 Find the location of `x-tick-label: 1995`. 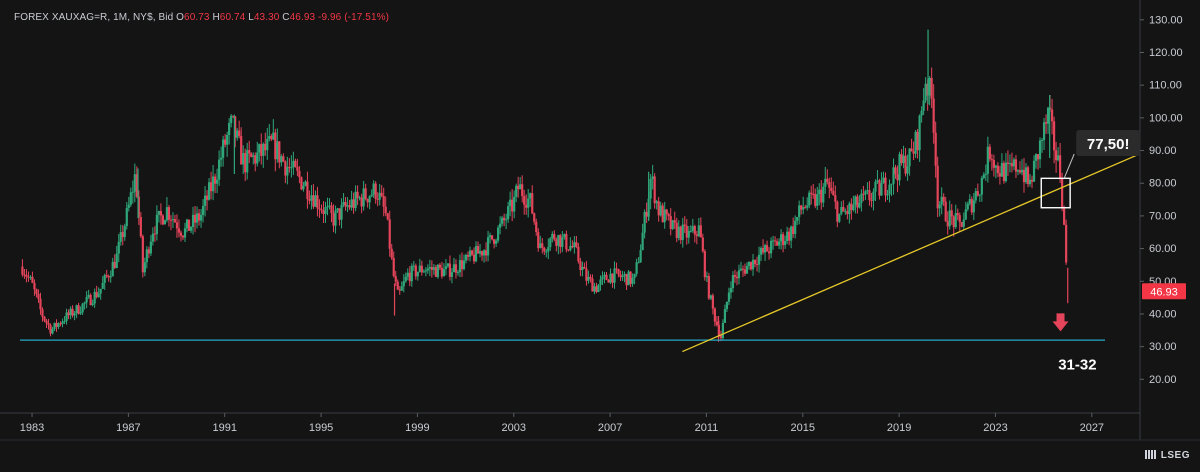

x-tick-label: 1995 is located at coordinates (321, 428).